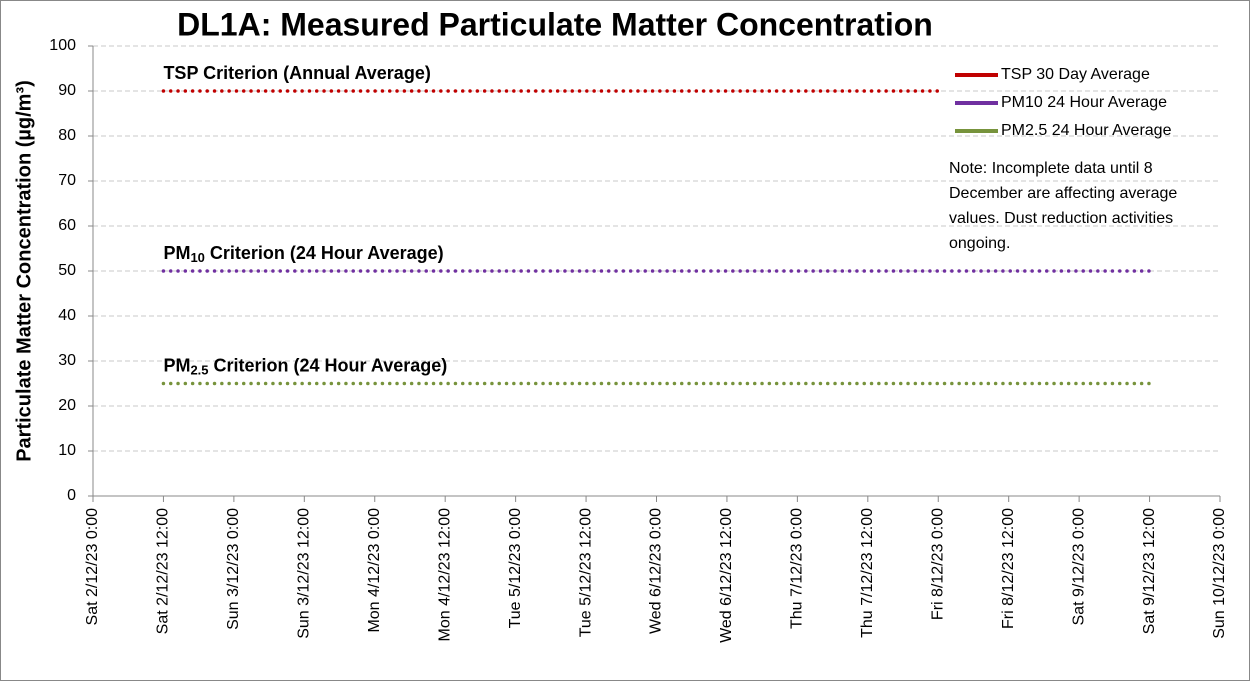 This screenshot has height=681, width=1250. Describe the element at coordinates (67, 90) in the screenshot. I see `y-tick-label: 90` at that location.